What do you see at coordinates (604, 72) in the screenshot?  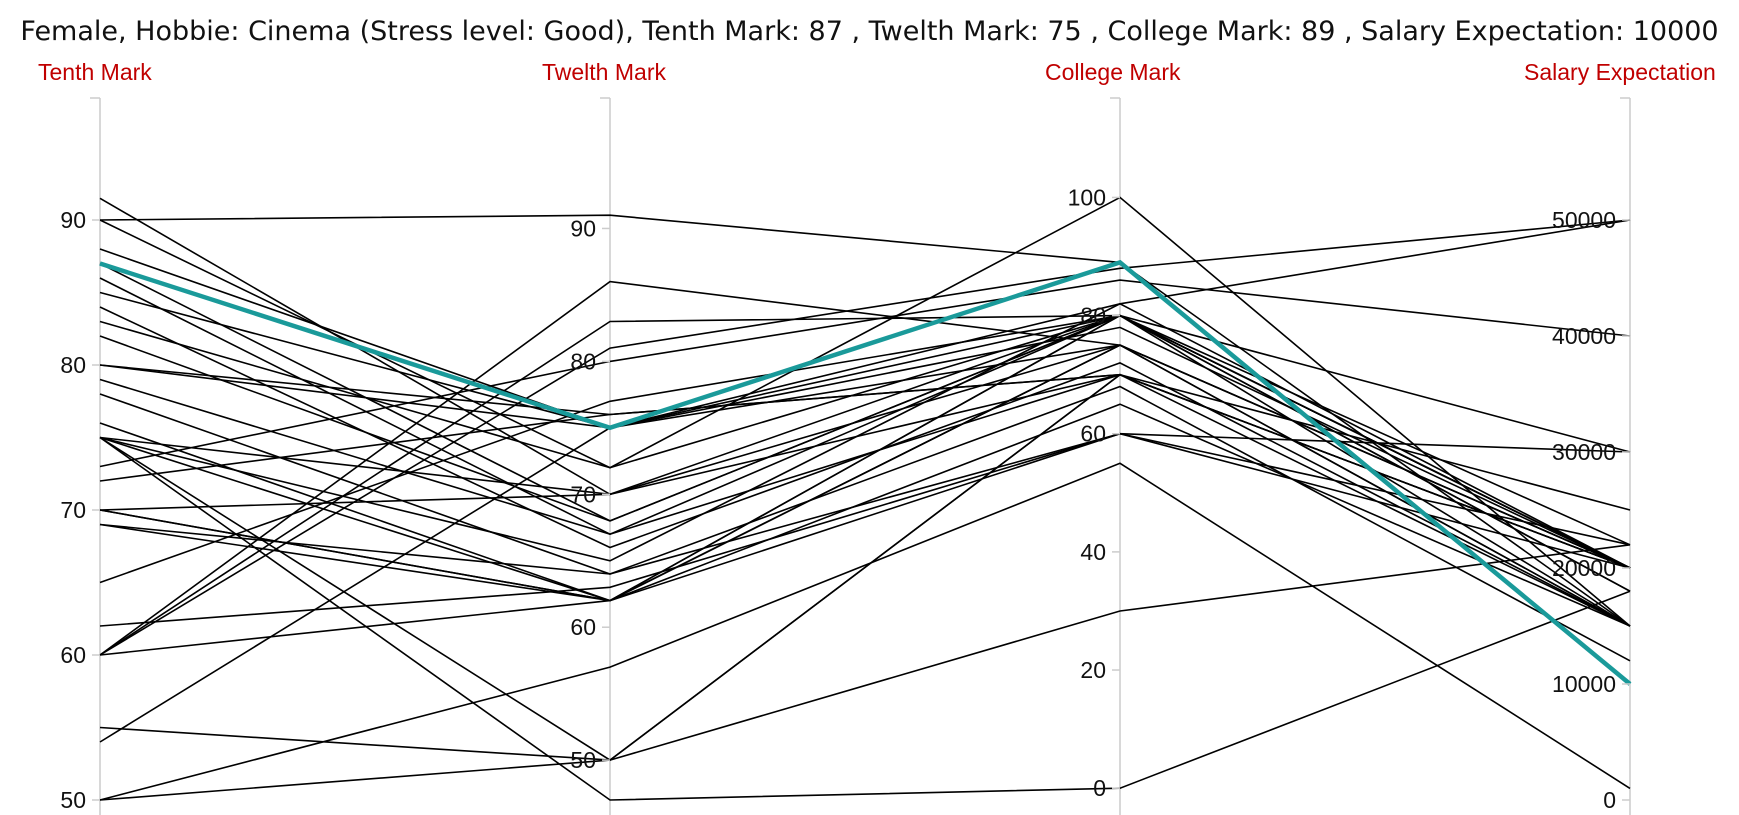 I see `axis-label-twelth-mark: Twelth Mark` at bounding box center [604, 72].